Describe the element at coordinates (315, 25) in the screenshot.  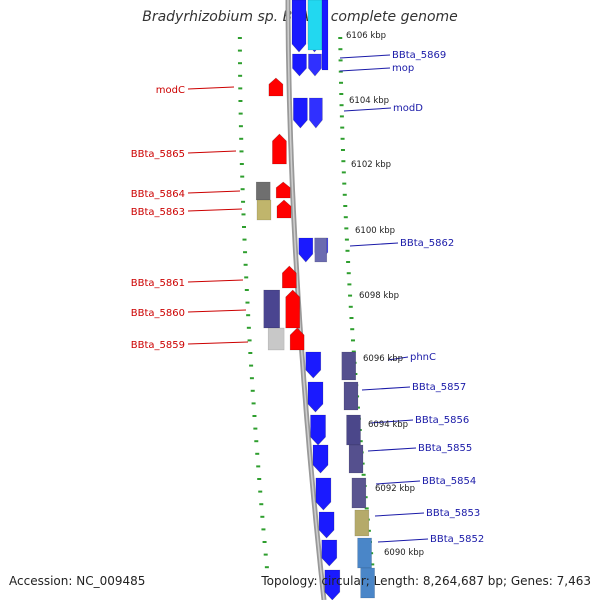
I see `gene-block-cyan` at that location.